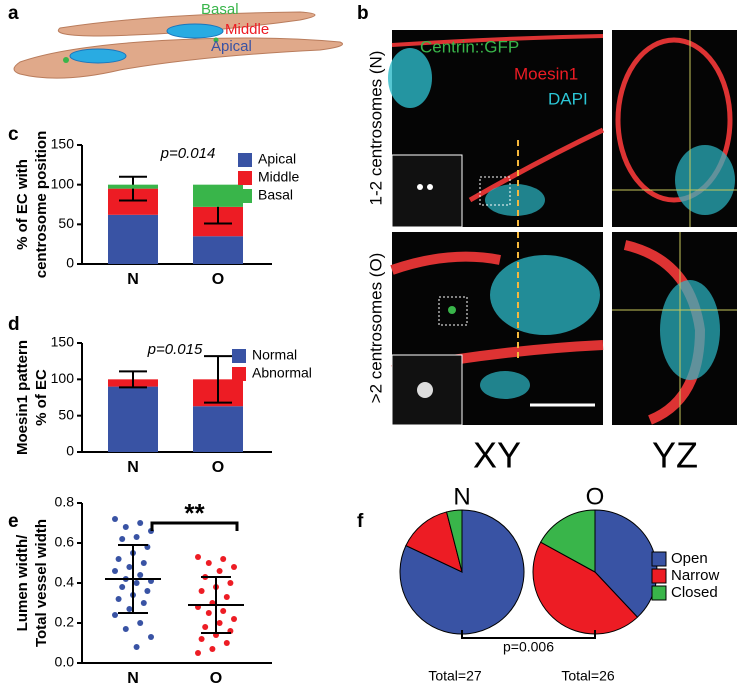 The height and width of the screenshot is (696, 749). I want to click on channel-label: DAPI, so click(568, 98).